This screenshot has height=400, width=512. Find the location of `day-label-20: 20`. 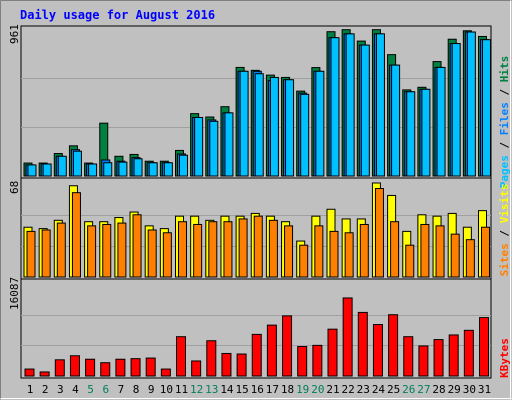

day-label-20: 20 is located at coordinates (317, 389).